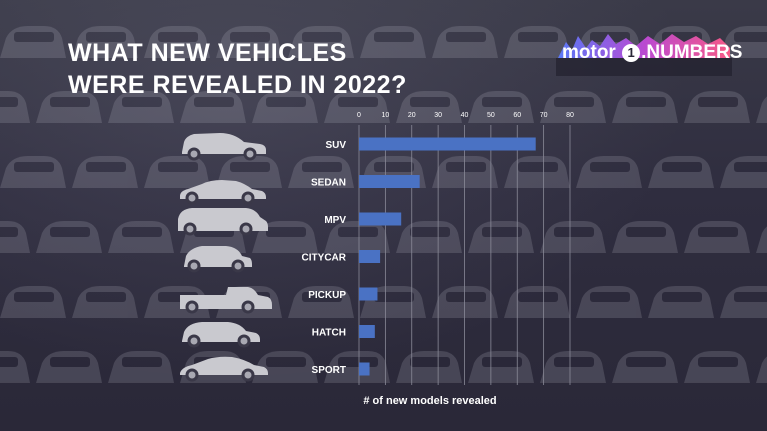  I want to click on pickup-truck-icon, so click(226, 300).